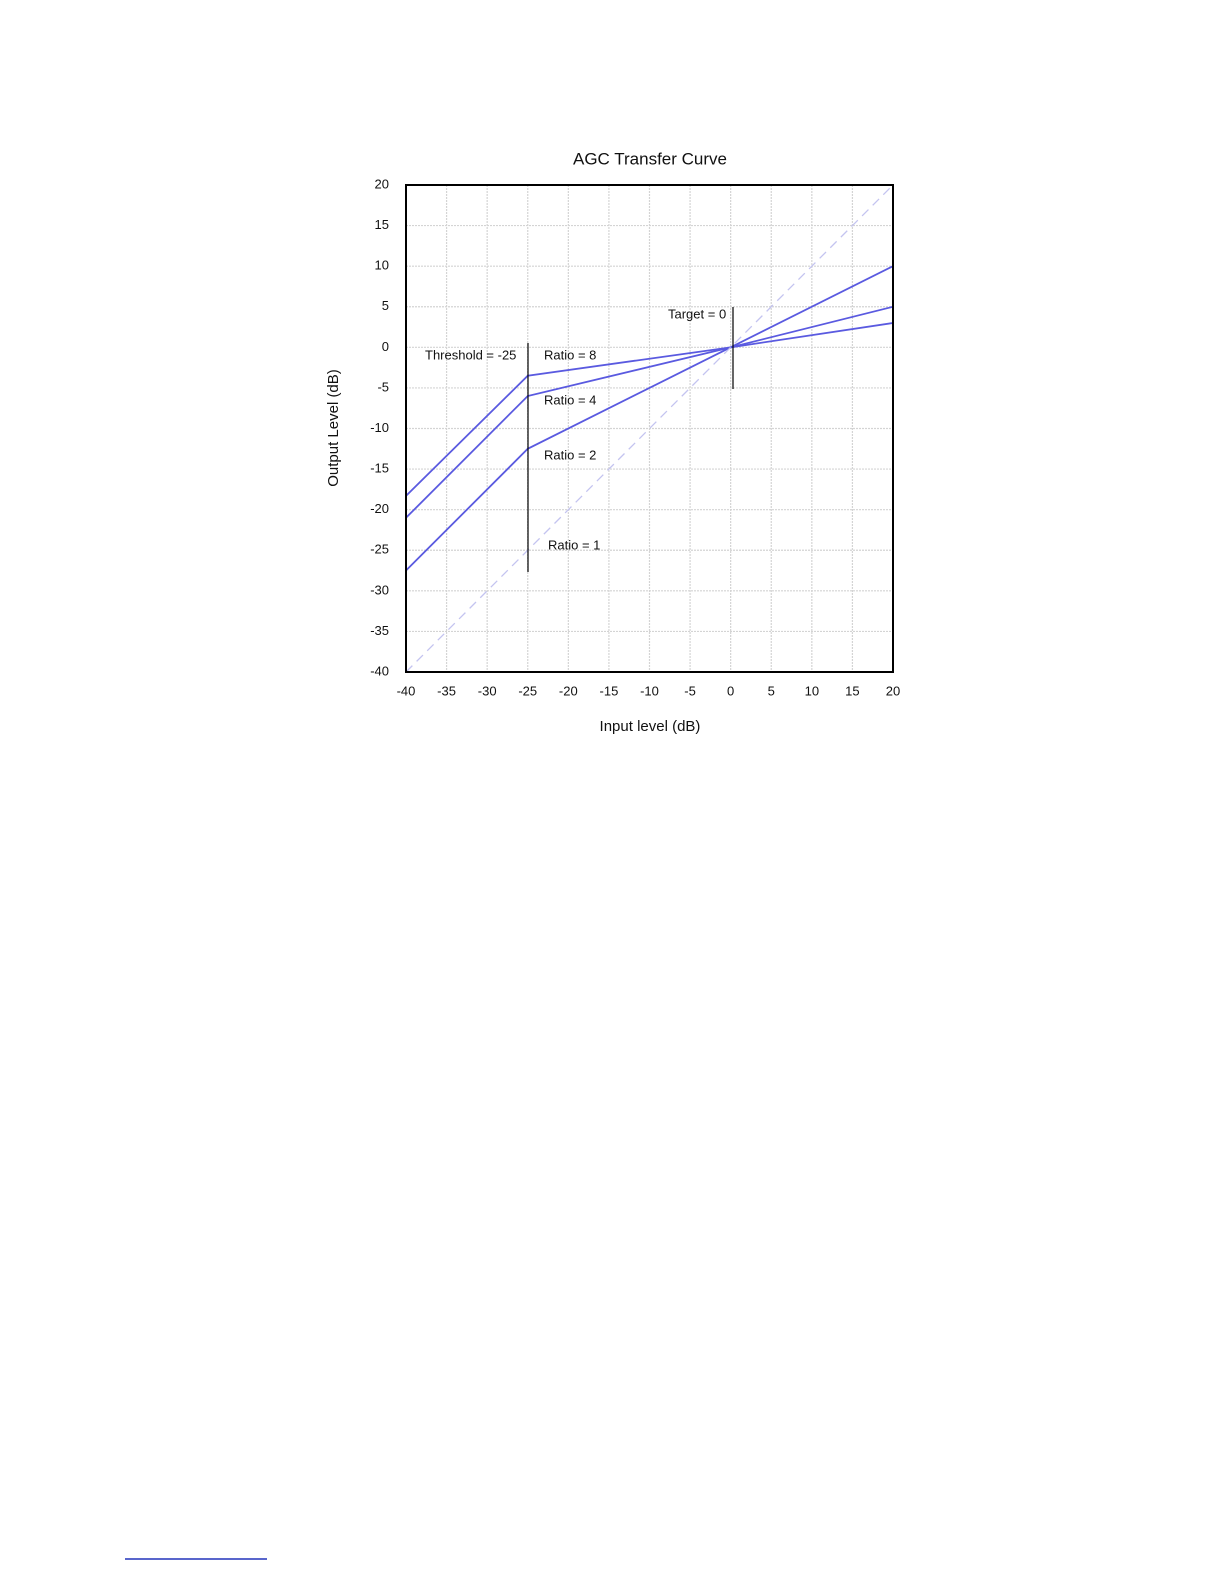 The height and width of the screenshot is (1584, 1224). I want to click on y-tick-label: 20, so click(382, 183).